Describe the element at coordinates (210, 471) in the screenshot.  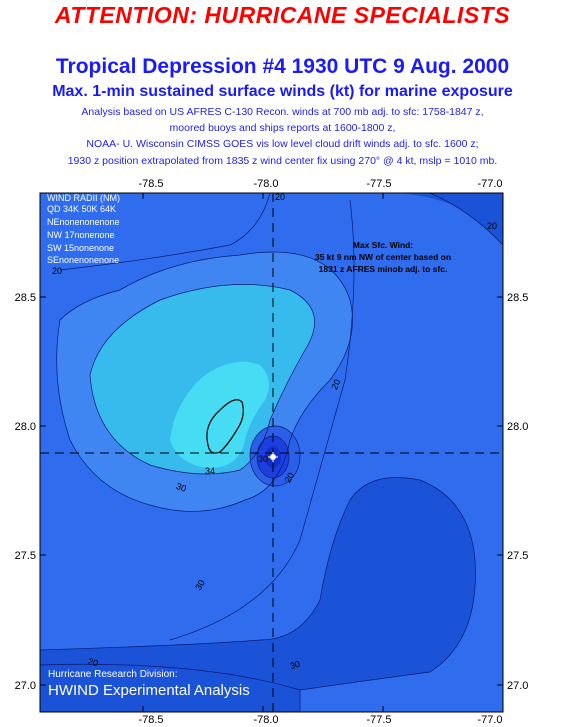
I see `contour-label: 34` at that location.